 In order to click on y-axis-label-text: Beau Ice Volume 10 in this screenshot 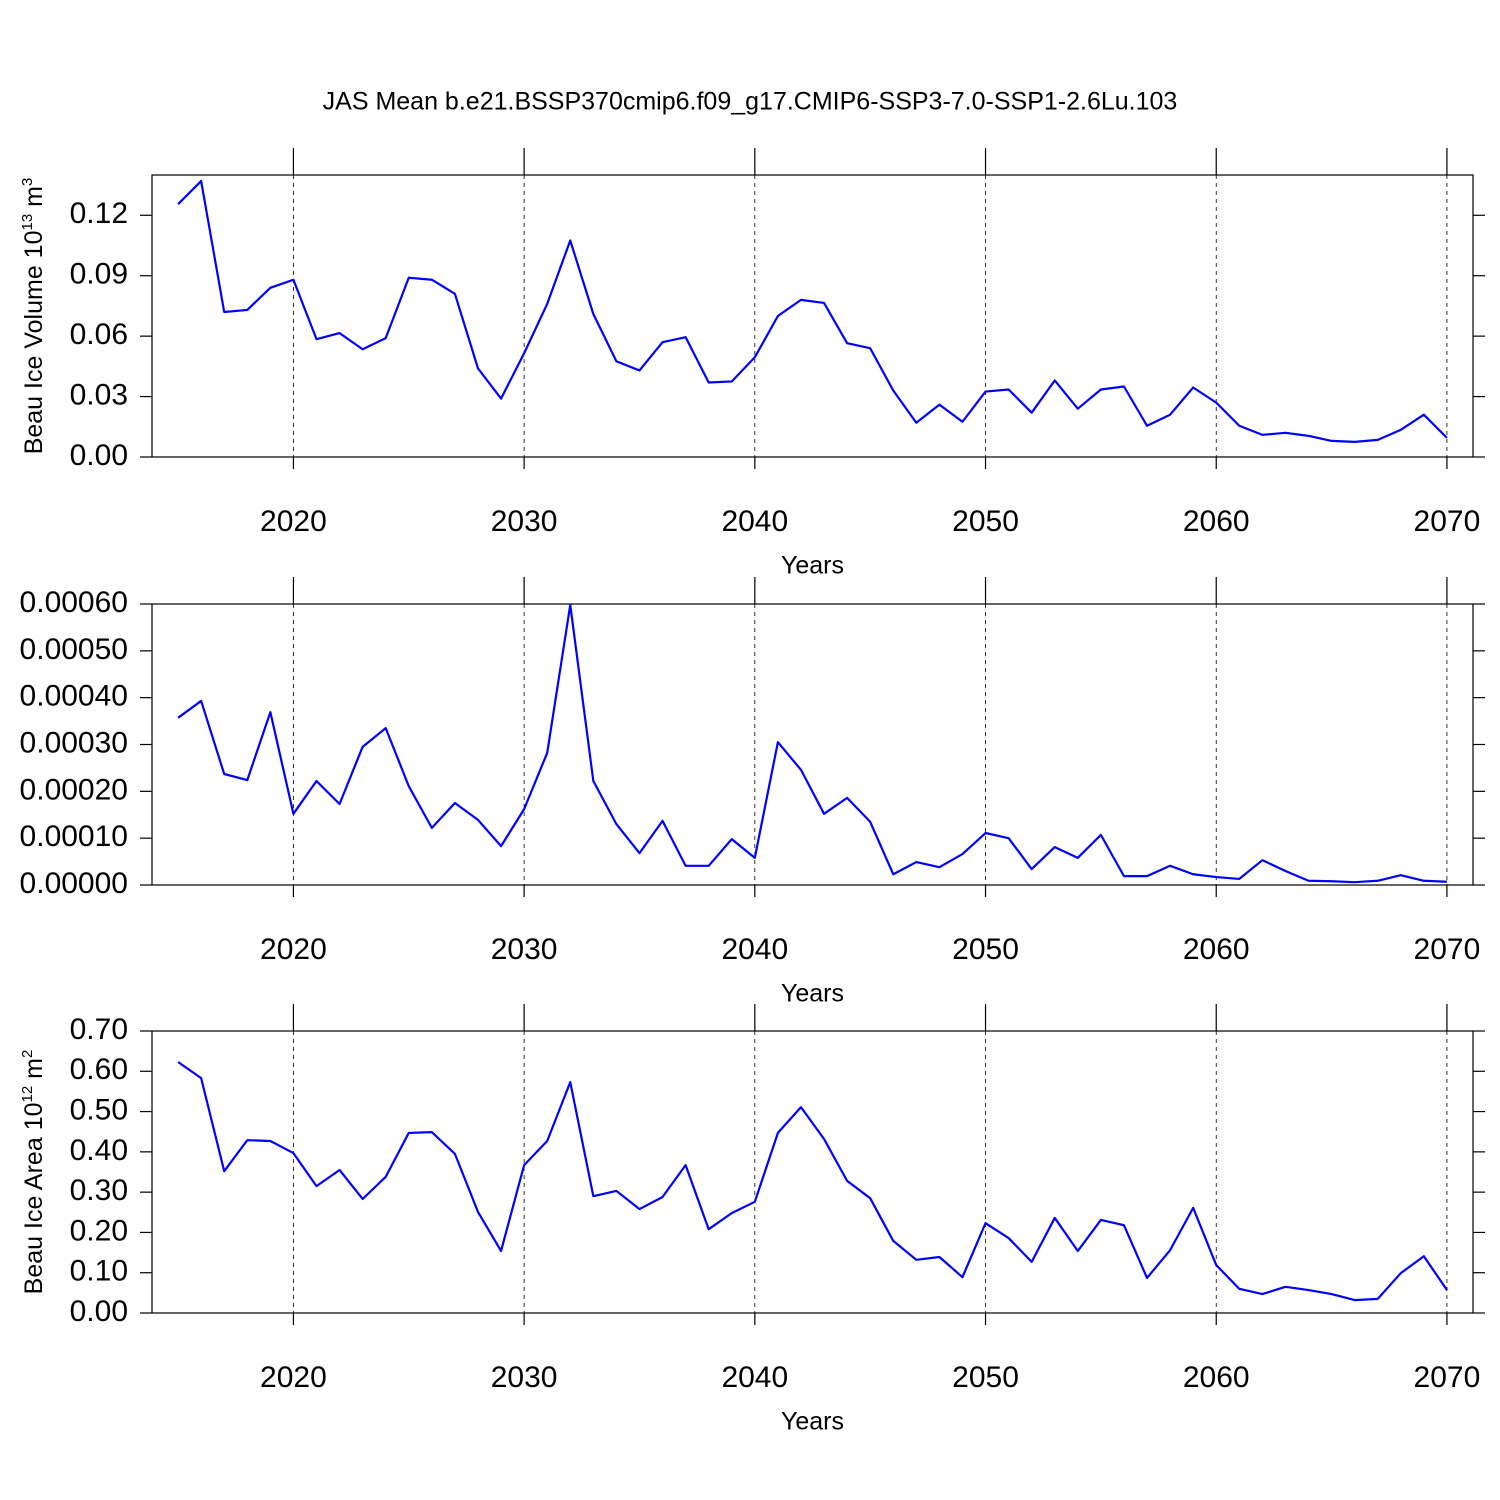, I will do `click(34, 343)`.